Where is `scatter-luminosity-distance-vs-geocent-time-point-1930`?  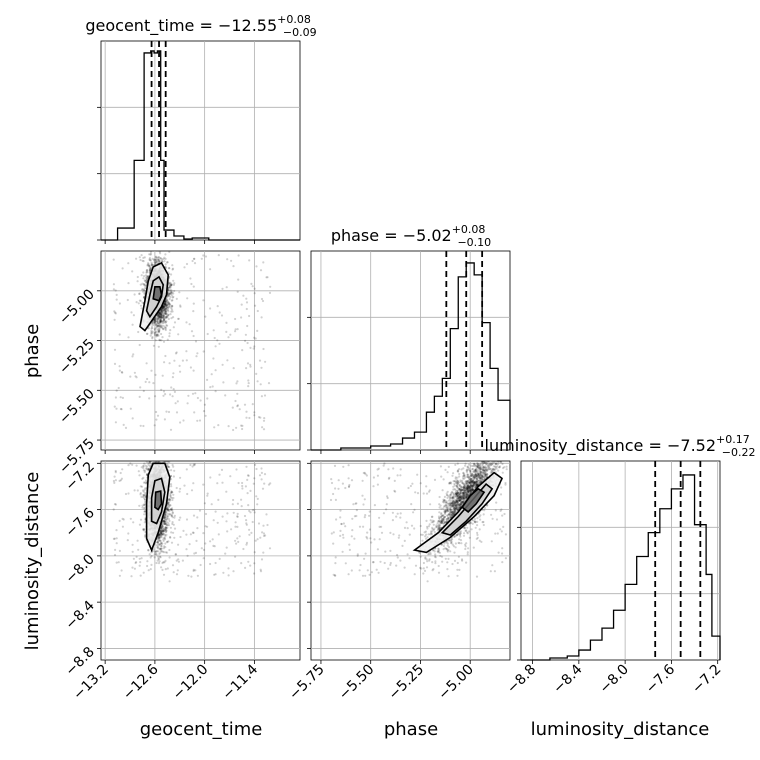
scatter-luminosity-distance-vs-geocent-time-point-1930 is located at coordinates (159, 544).